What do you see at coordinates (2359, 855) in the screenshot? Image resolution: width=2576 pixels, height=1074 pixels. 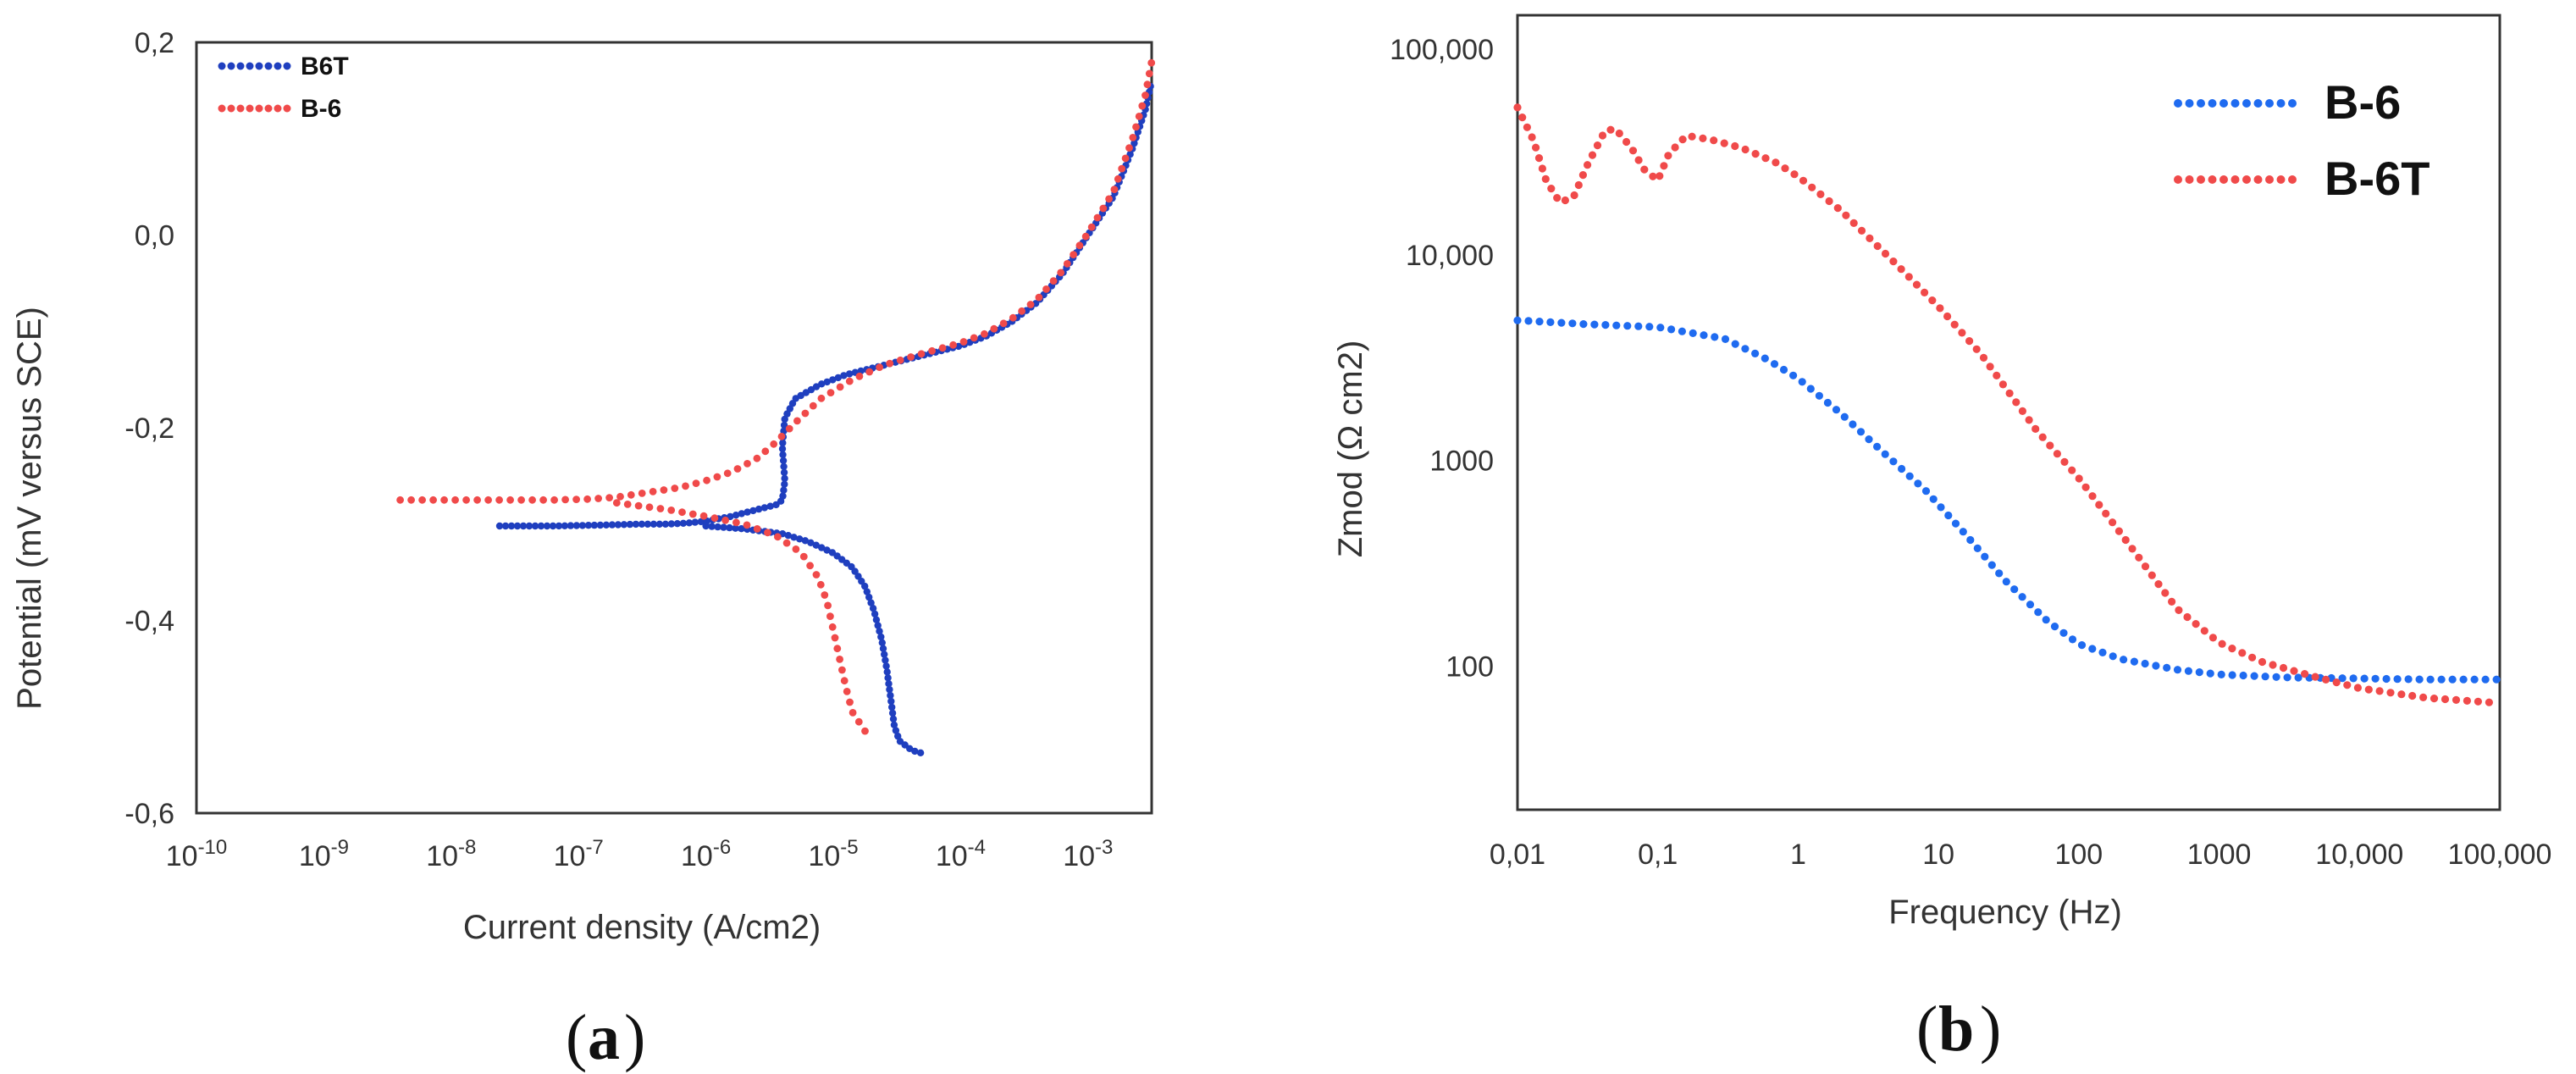 I see `panel-b-x-tick-label: 10,000` at bounding box center [2359, 855].